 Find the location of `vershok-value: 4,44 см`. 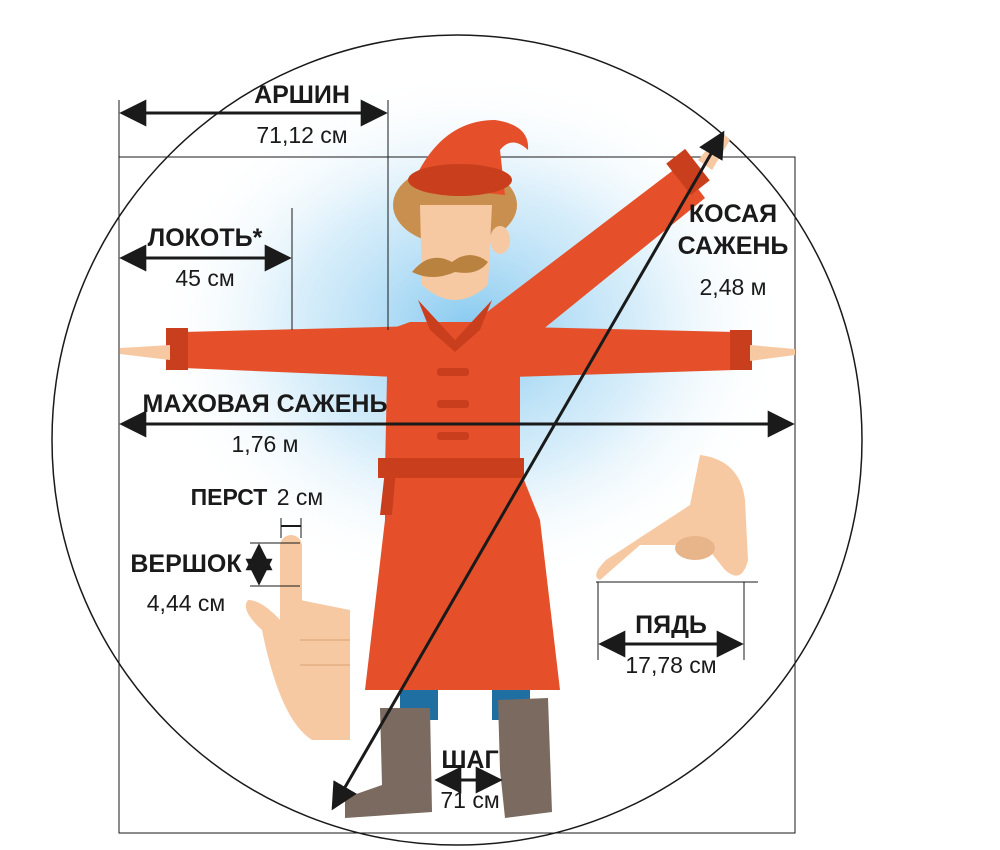

vershok-value: 4,44 см is located at coordinates (186, 603).